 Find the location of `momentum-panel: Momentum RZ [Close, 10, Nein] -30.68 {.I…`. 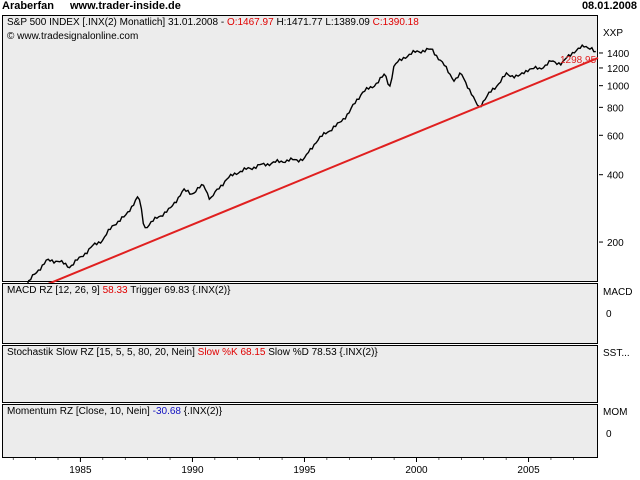

momentum-panel: Momentum RZ [Close, 10, Nein] -30.68 {.I… is located at coordinates (300, 431).